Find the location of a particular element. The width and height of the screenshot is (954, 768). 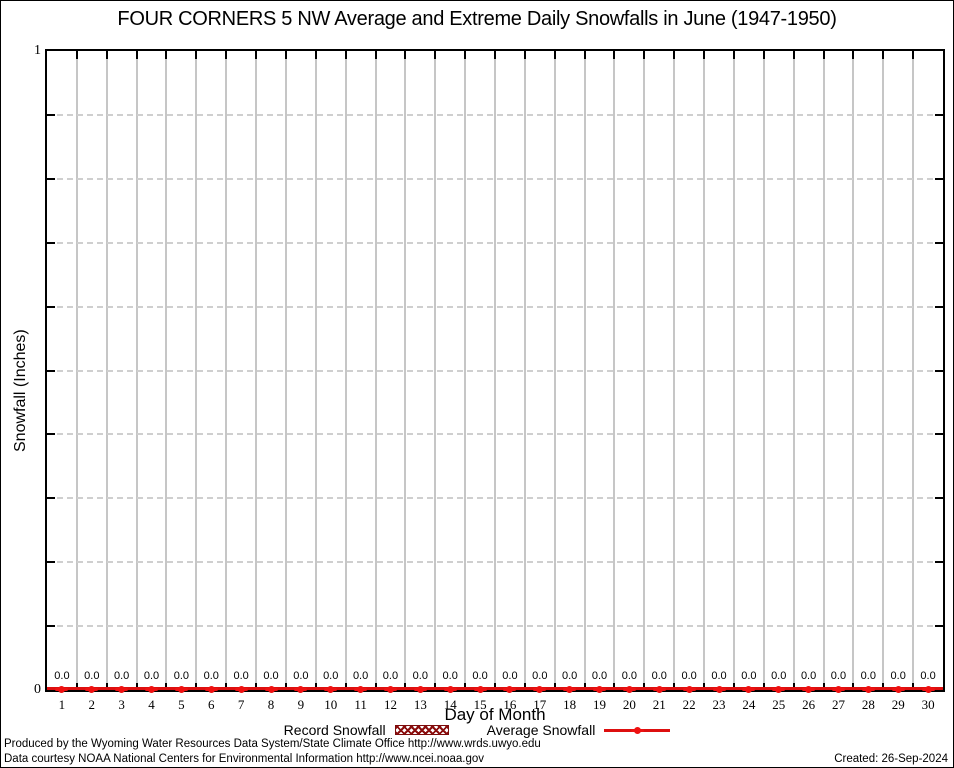

x-tick-label: 11 is located at coordinates (360, 704).